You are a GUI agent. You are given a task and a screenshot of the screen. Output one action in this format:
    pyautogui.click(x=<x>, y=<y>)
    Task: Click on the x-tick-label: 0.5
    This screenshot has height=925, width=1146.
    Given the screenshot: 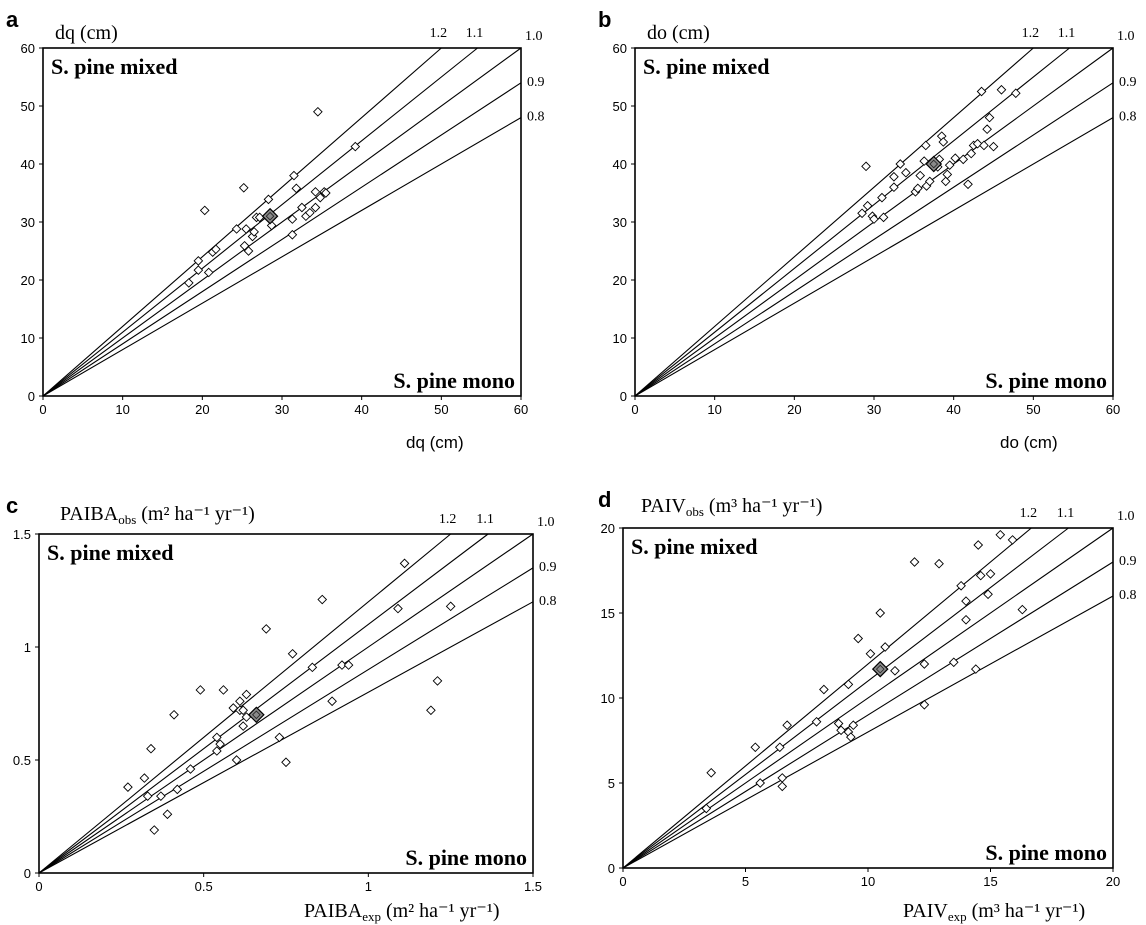 What is the action you would take?
    pyautogui.click(x=204, y=886)
    